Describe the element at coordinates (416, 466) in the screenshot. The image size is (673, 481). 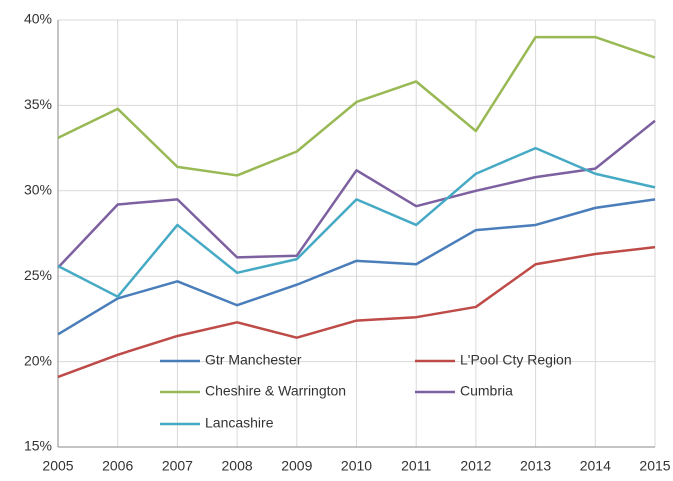
I see `x-tick-label: 2011` at that location.